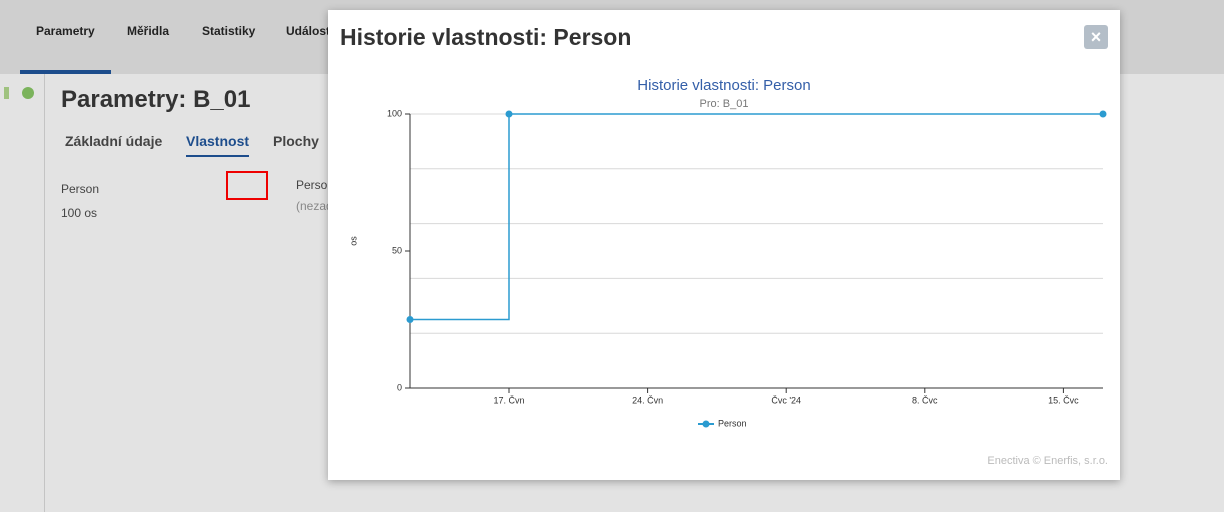 The height and width of the screenshot is (512, 1224). What do you see at coordinates (508, 400) in the screenshot?
I see `x-tick-label: 17. Čvn` at bounding box center [508, 400].